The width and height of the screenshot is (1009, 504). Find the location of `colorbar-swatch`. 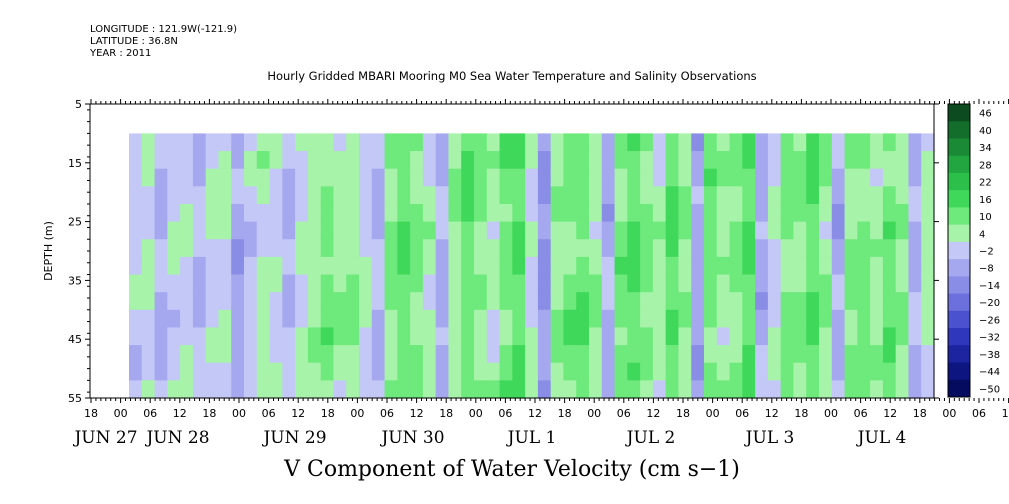

colorbar-swatch is located at coordinates (959, 130).